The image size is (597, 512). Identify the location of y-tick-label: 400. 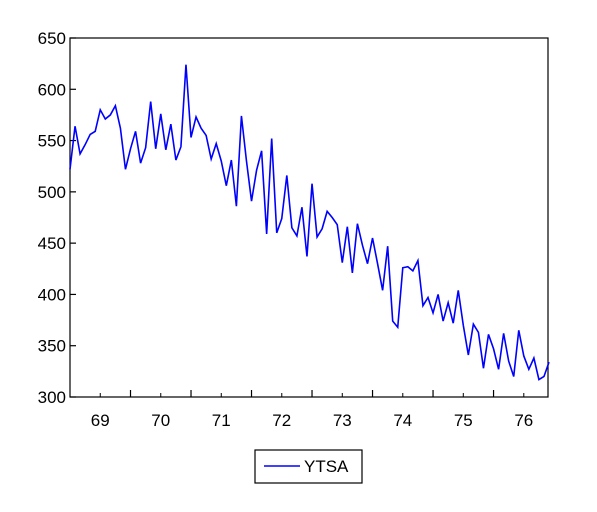
(52, 294).